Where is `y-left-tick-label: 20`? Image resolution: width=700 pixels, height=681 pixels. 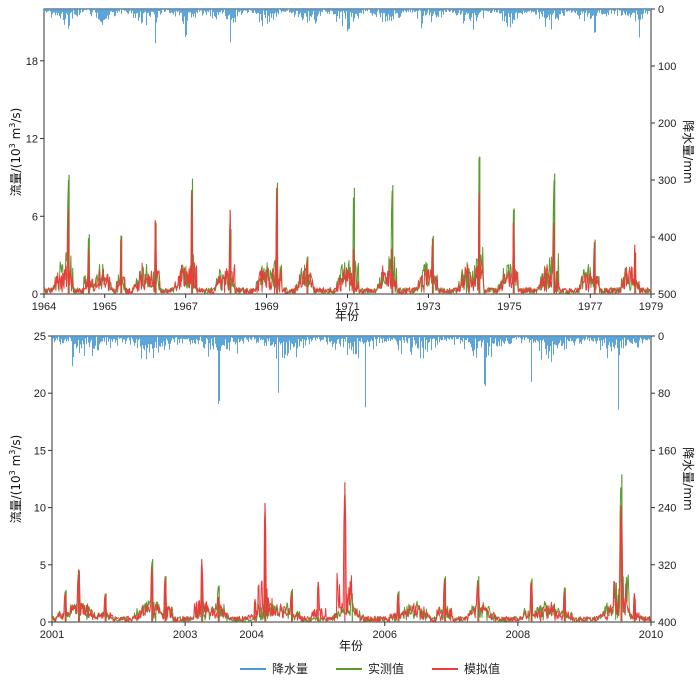
y-left-tick-label: 20 is located at coordinates (40, 394).